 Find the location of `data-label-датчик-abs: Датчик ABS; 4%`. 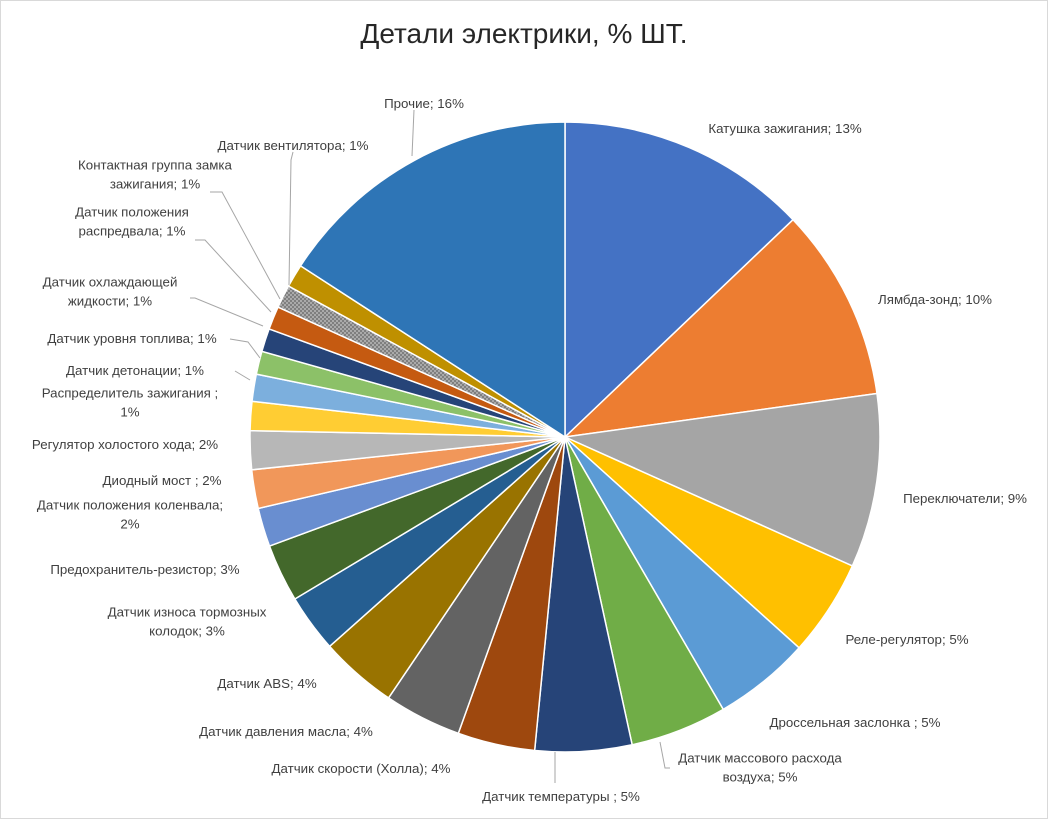

data-label-датчик-abs: Датчик ABS; 4% is located at coordinates (266, 683).